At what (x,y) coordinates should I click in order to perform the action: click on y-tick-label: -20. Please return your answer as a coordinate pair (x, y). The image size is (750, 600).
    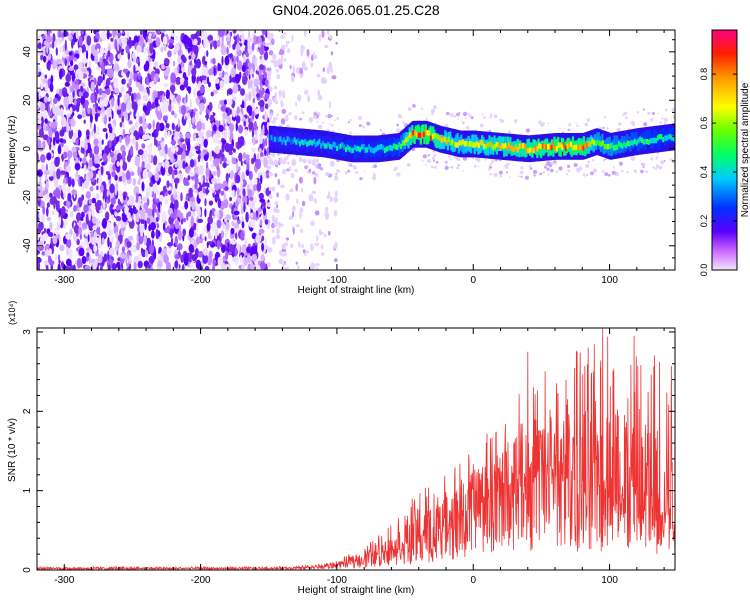
    Looking at the image, I should click on (27, 197).